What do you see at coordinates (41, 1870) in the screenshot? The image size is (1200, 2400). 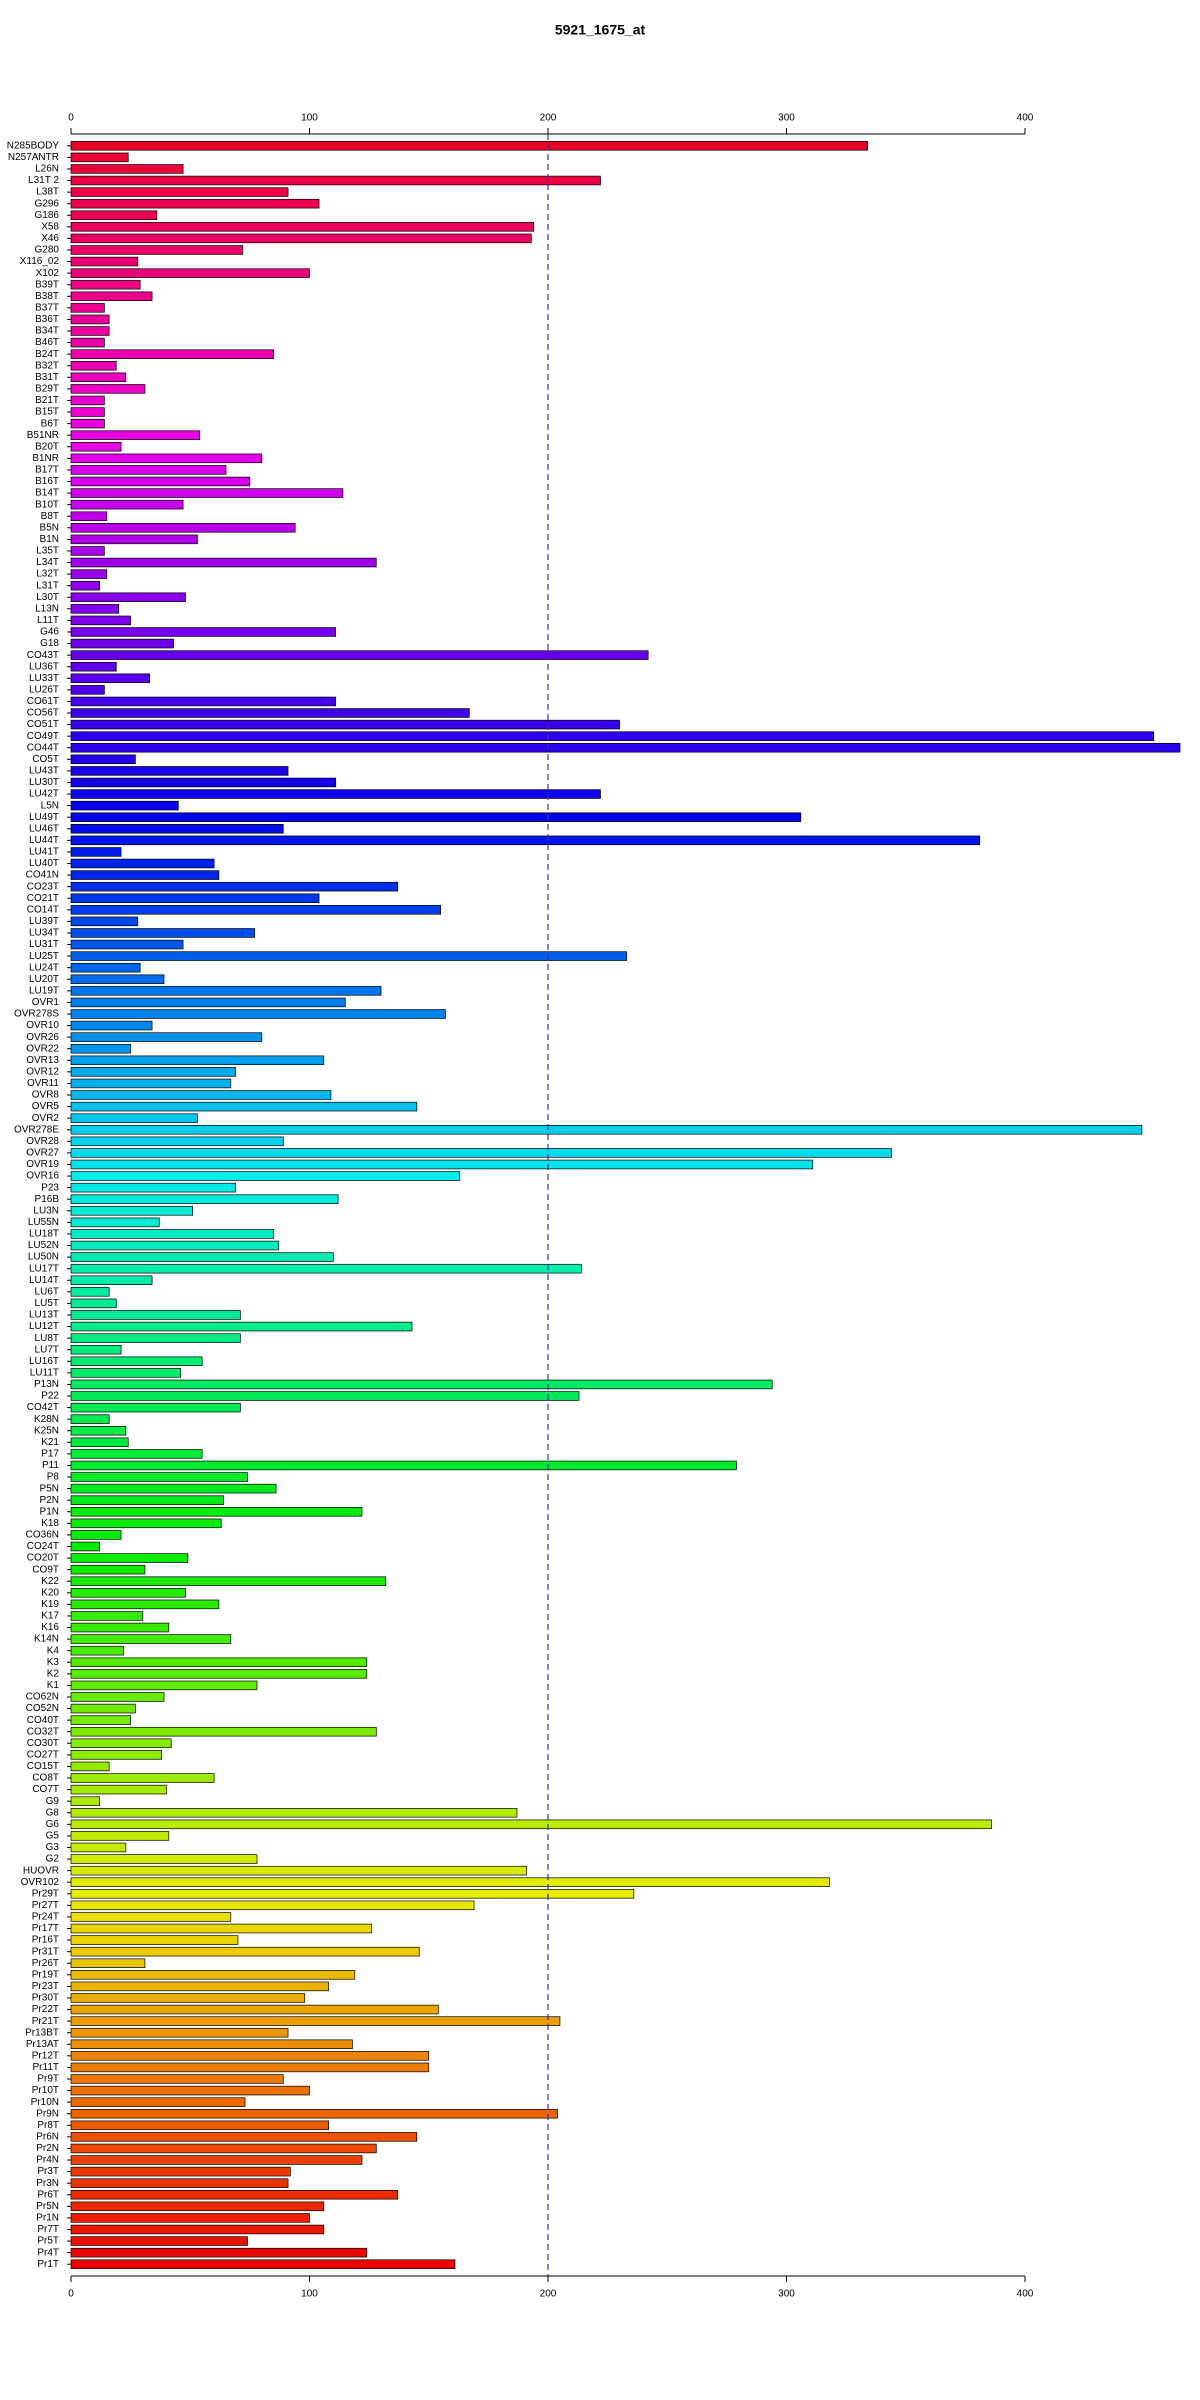 I see `y-tick-label: HUOVR` at bounding box center [41, 1870].